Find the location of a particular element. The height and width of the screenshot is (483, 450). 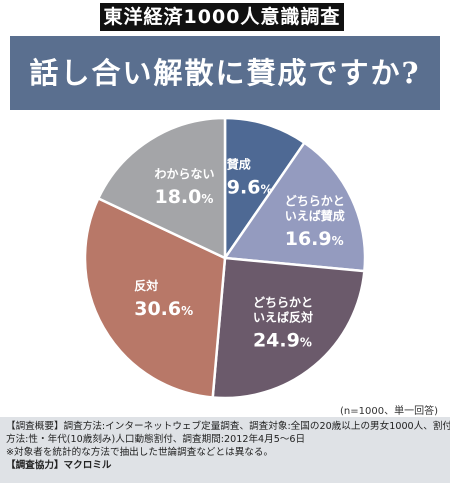

slice-value-unknown: 18.0% is located at coordinates (183, 197).